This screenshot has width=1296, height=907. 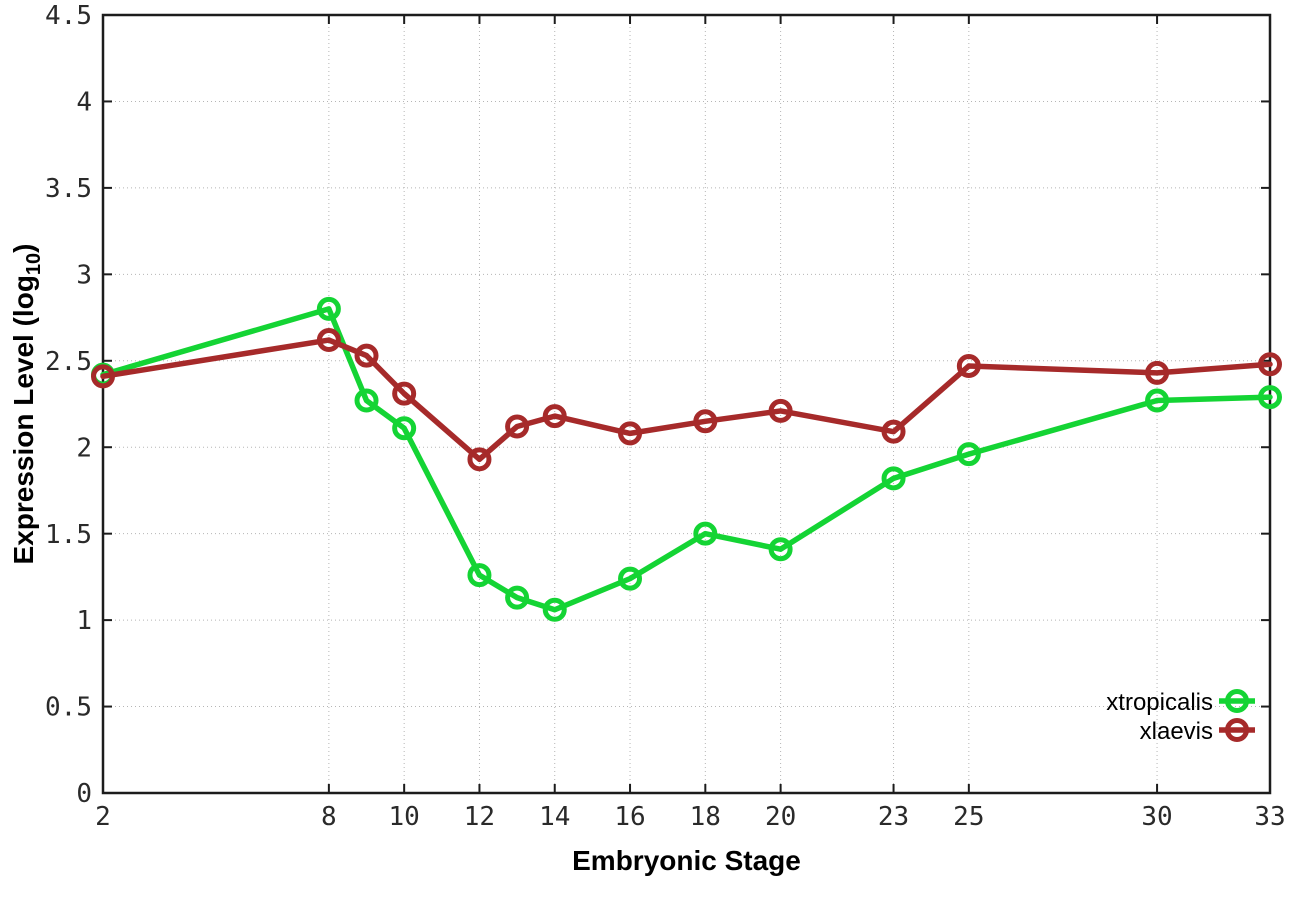 What do you see at coordinates (968, 817) in the screenshot?
I see `x-tick-label: 25` at bounding box center [968, 817].